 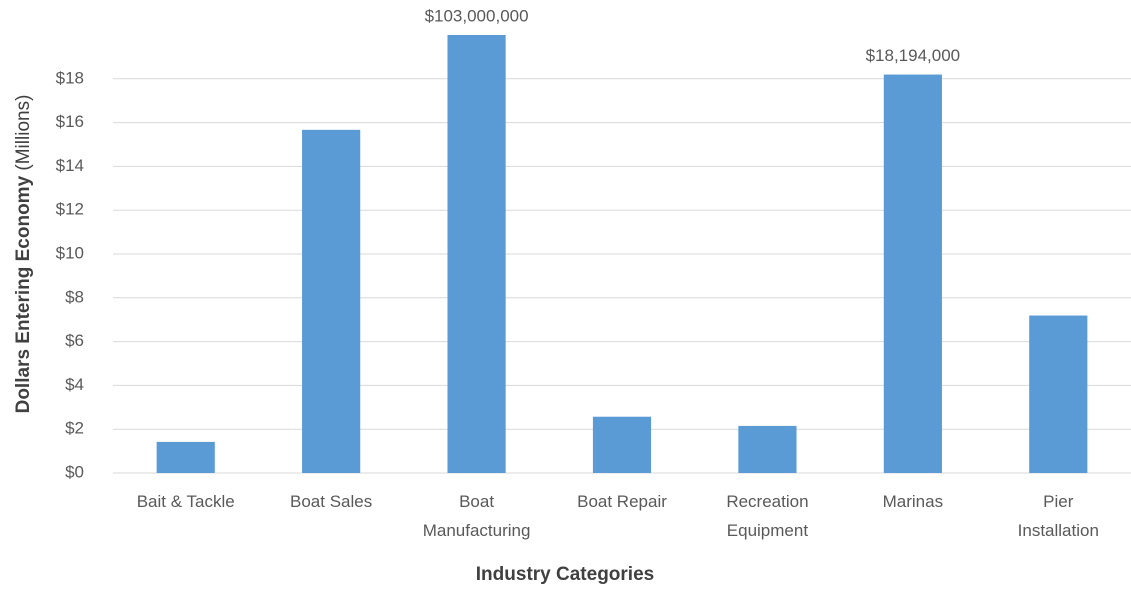 I want to click on x-tick-label: Boat Sales, so click(x=331, y=501).